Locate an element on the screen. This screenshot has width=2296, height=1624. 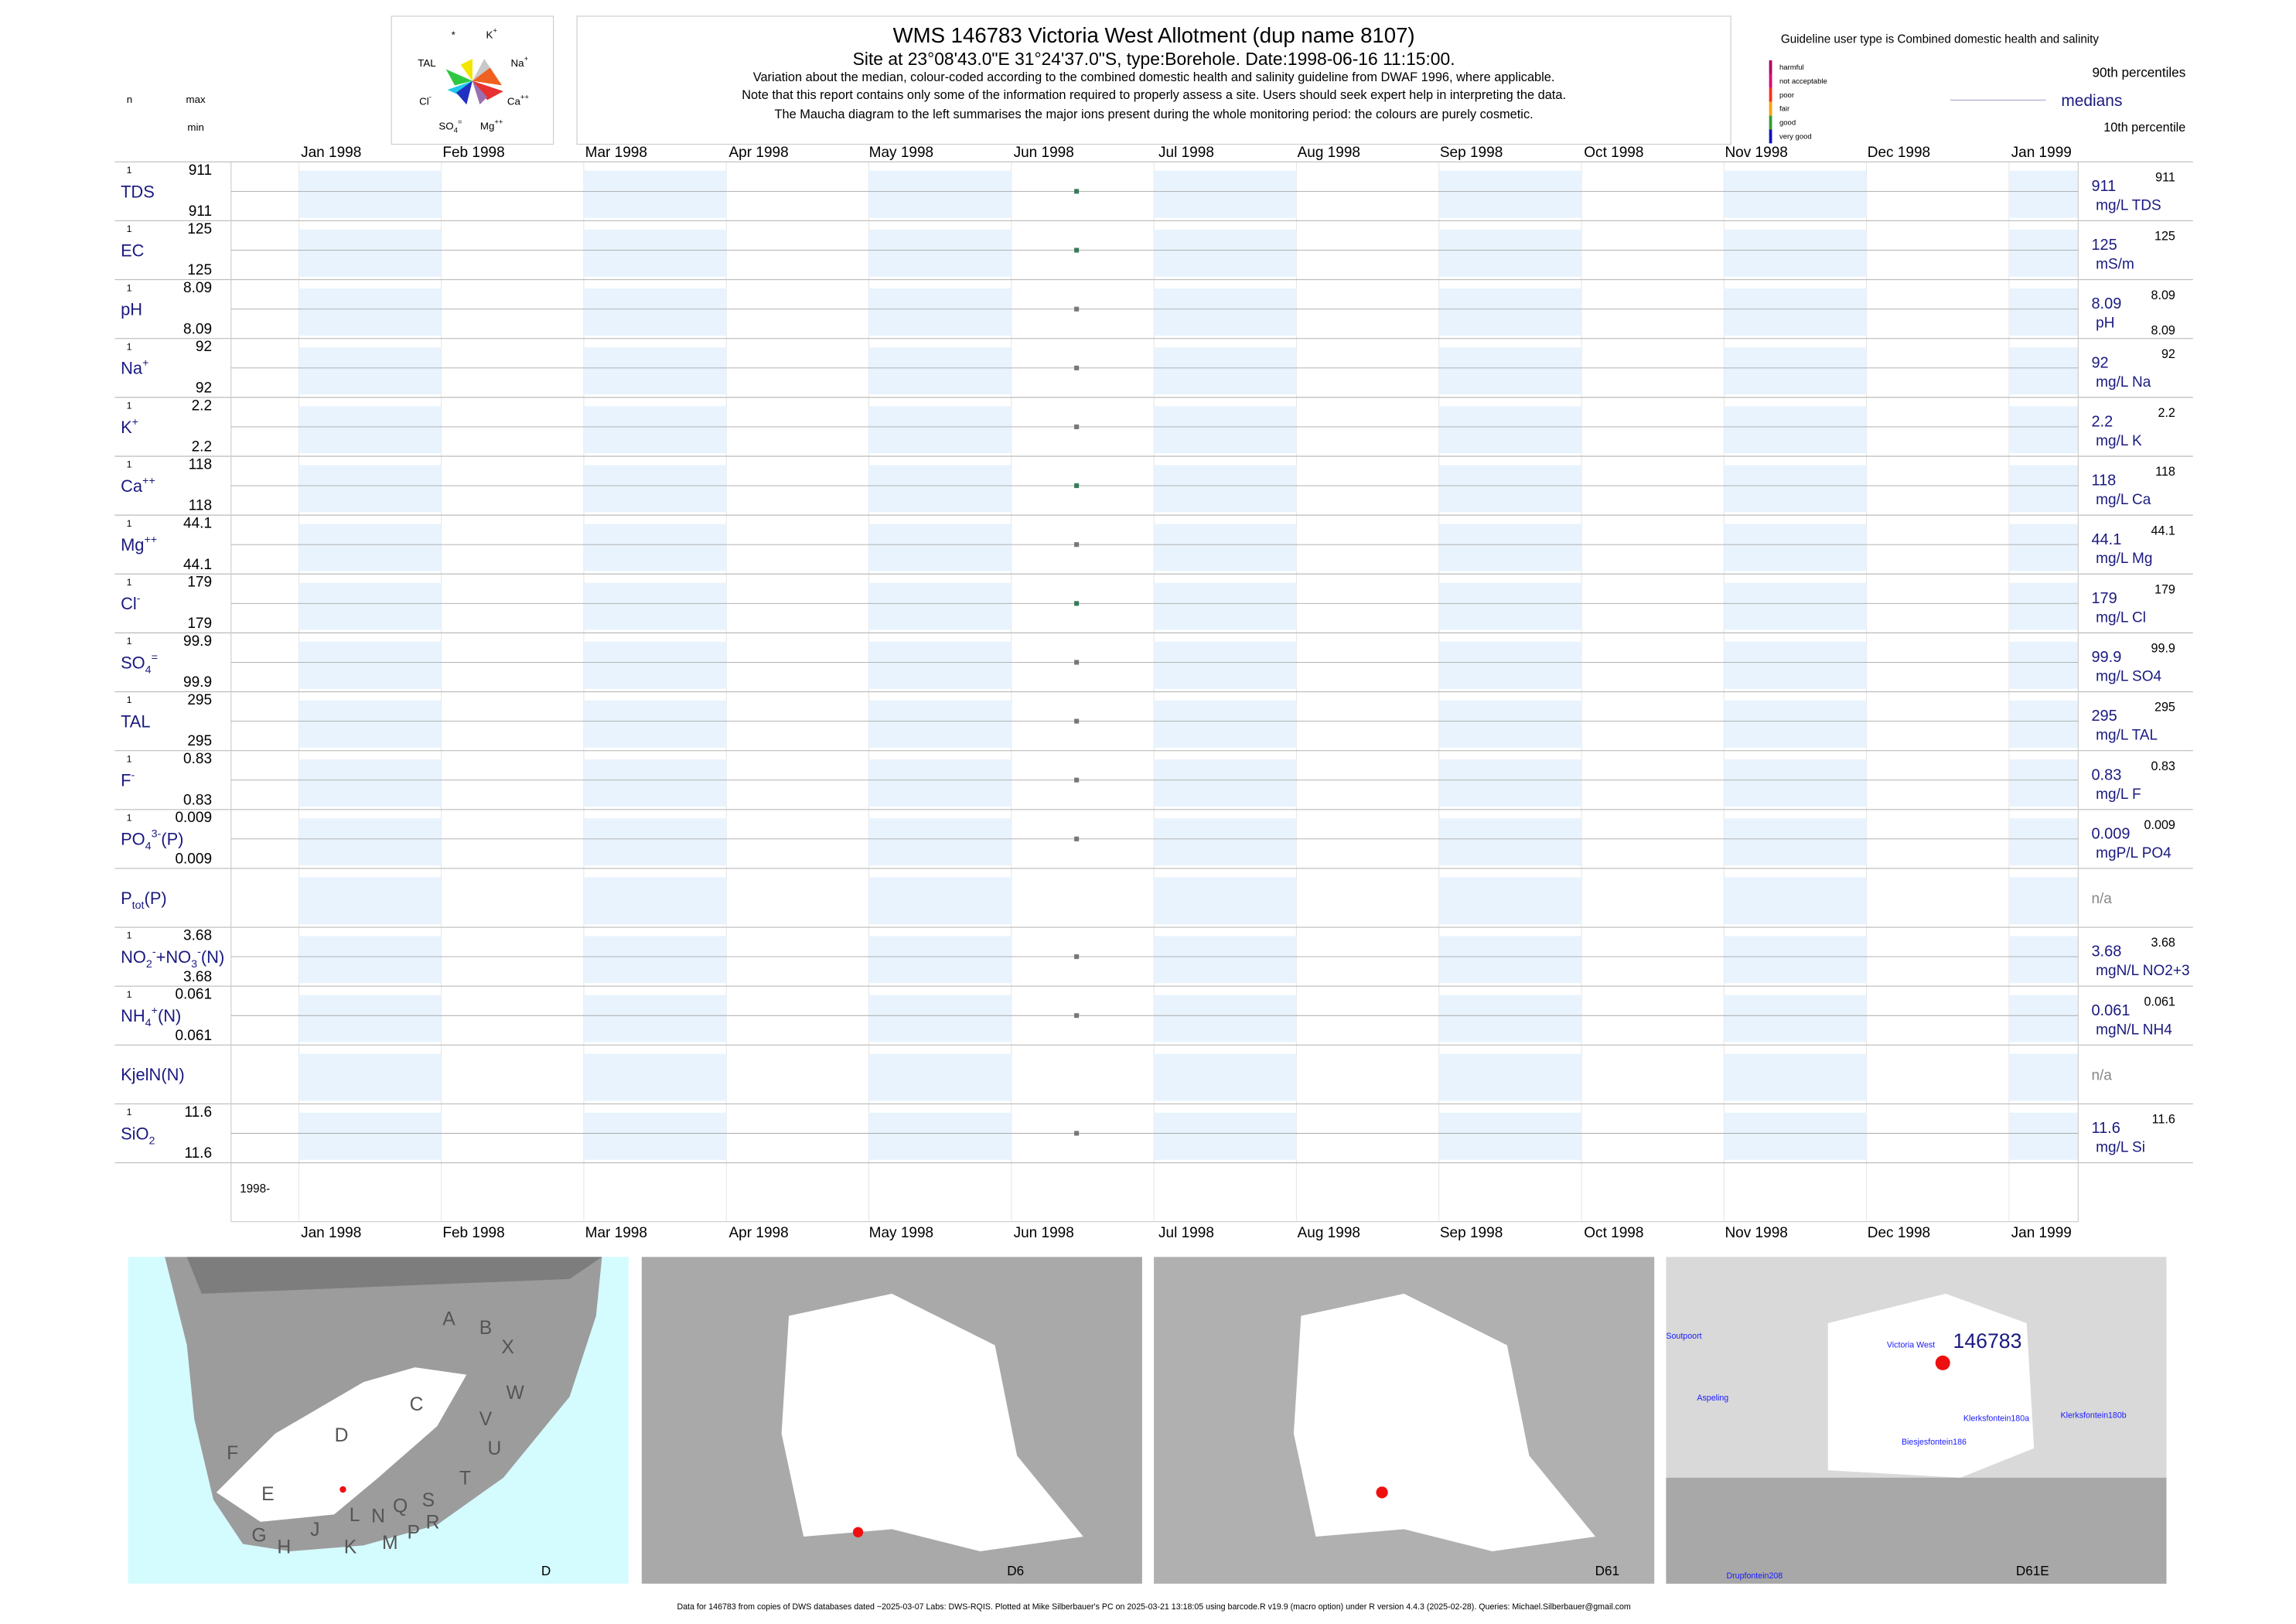
class-label: good is located at coordinates (1787, 124).